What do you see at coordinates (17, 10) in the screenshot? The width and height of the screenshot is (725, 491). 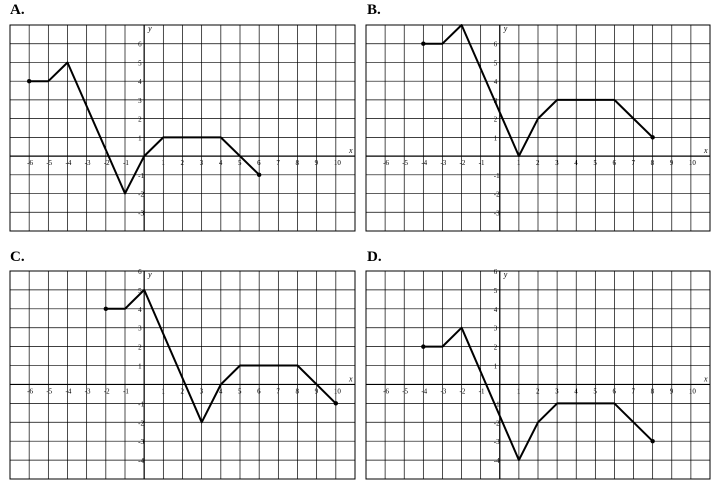 I see `panel-label-a: A.` at bounding box center [17, 10].